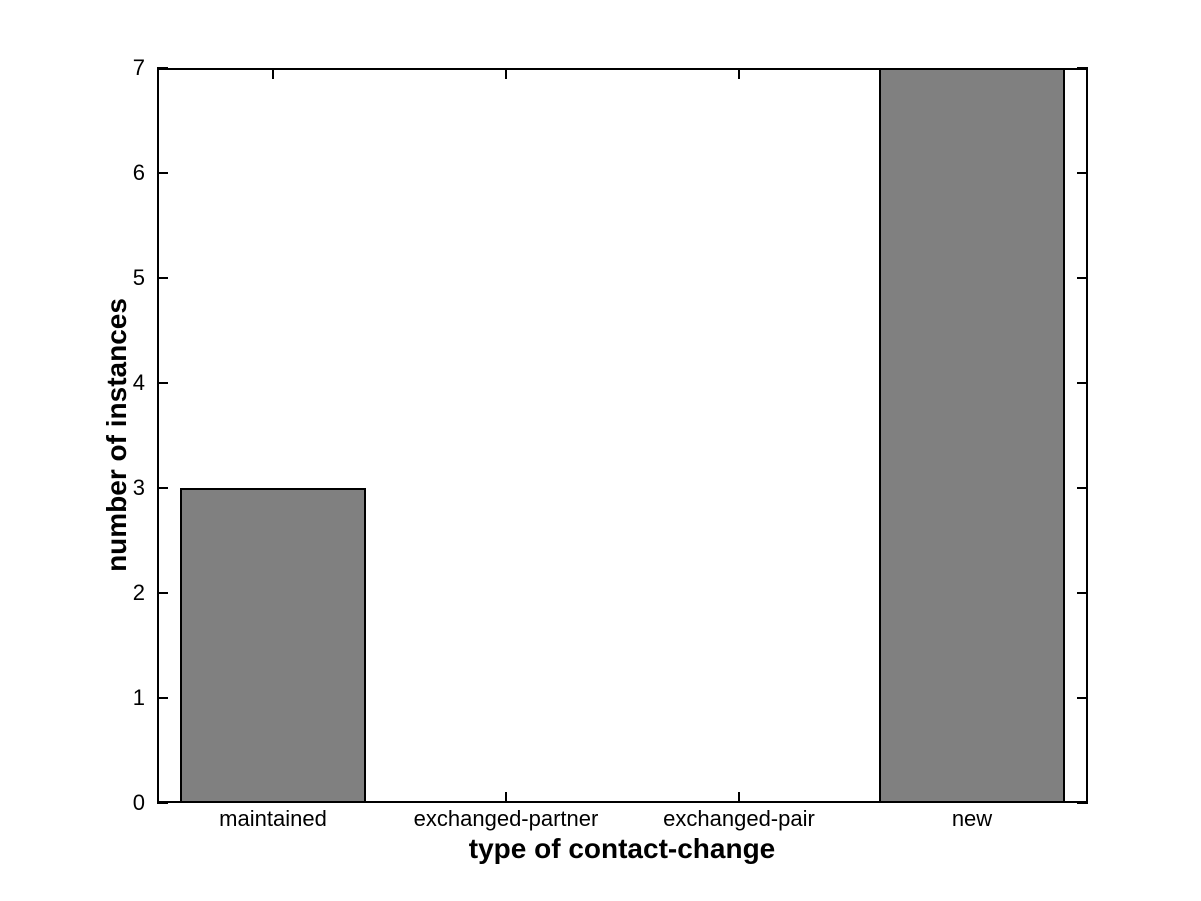 Image resolution: width=1201 pixels, height=901 pixels. I want to click on y-tick-label: 4, so click(138, 382).